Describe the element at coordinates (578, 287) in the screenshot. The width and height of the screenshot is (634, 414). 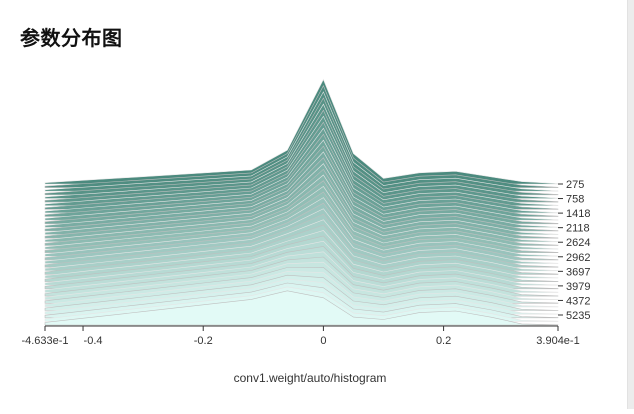
I see `step-label: 3979` at that location.